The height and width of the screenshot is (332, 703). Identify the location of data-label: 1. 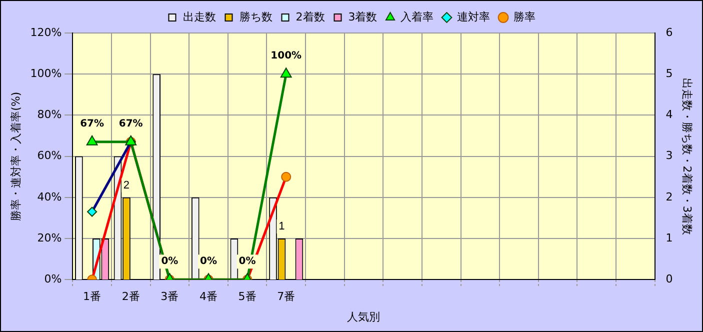
(281, 226).